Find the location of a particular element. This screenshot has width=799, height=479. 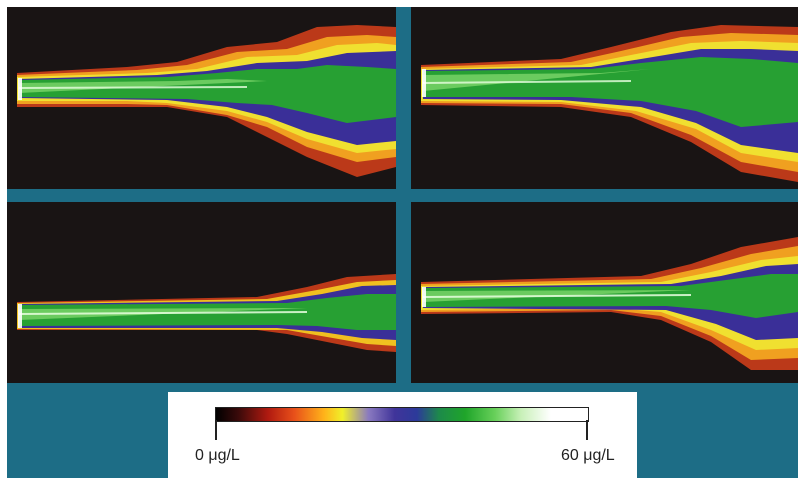

colorbar-gradient is located at coordinates (402, 414).